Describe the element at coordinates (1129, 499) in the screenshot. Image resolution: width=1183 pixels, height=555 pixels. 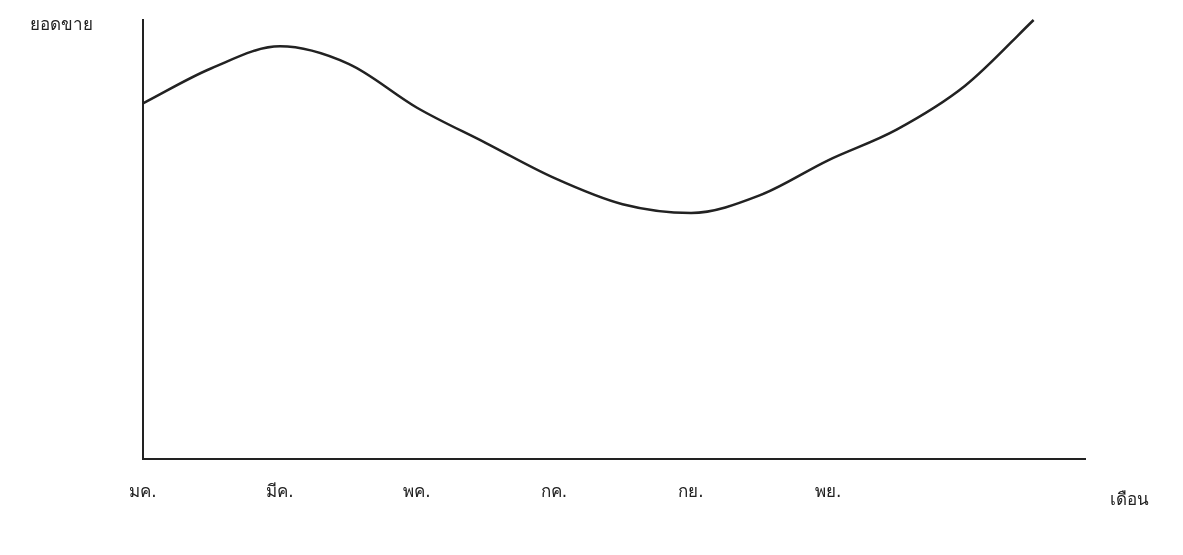
I see `x-axis-title: เดือน` at that location.